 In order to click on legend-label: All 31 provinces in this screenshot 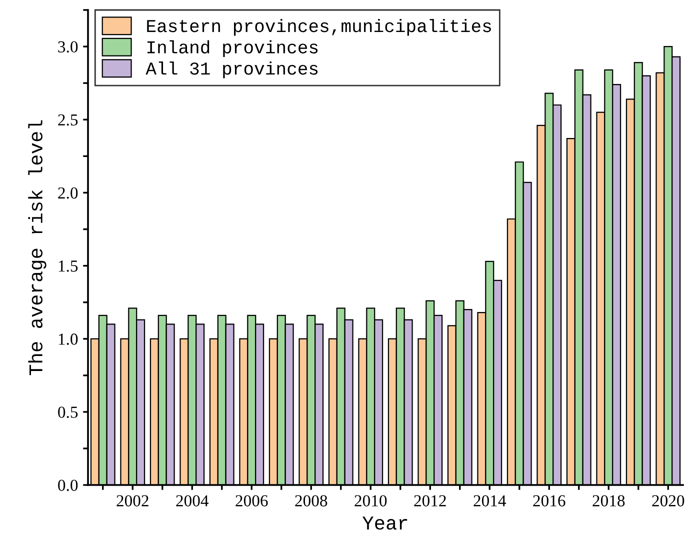, I will do `click(232, 69)`.